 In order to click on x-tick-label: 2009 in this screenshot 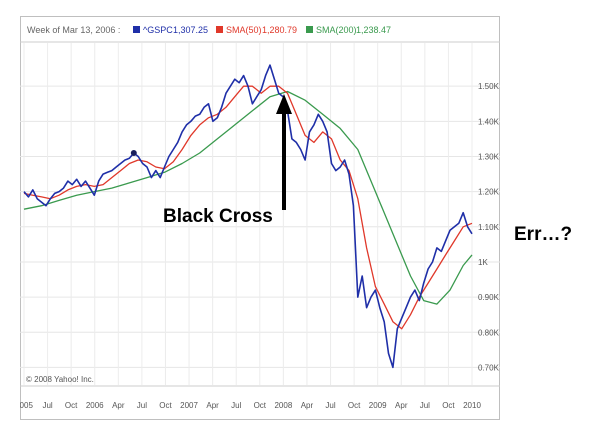, I will do `click(378, 405)`.